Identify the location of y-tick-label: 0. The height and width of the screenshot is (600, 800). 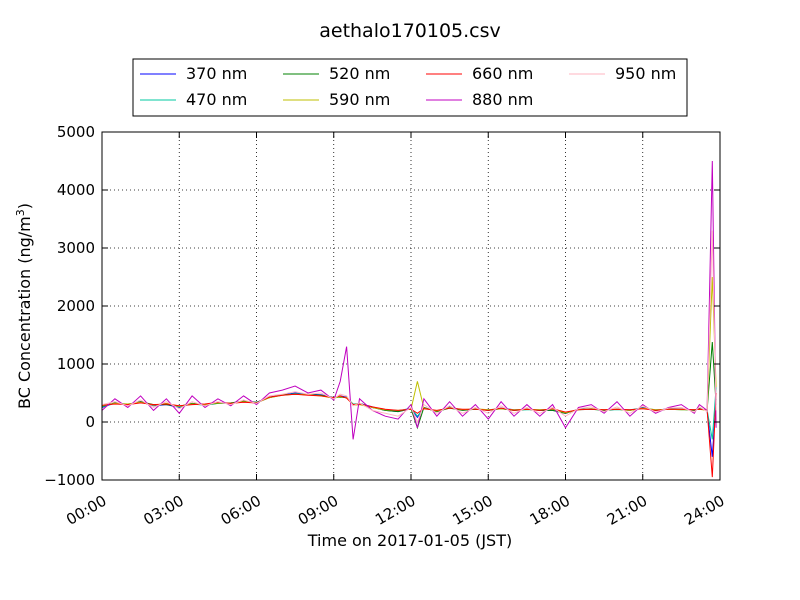
(90, 422).